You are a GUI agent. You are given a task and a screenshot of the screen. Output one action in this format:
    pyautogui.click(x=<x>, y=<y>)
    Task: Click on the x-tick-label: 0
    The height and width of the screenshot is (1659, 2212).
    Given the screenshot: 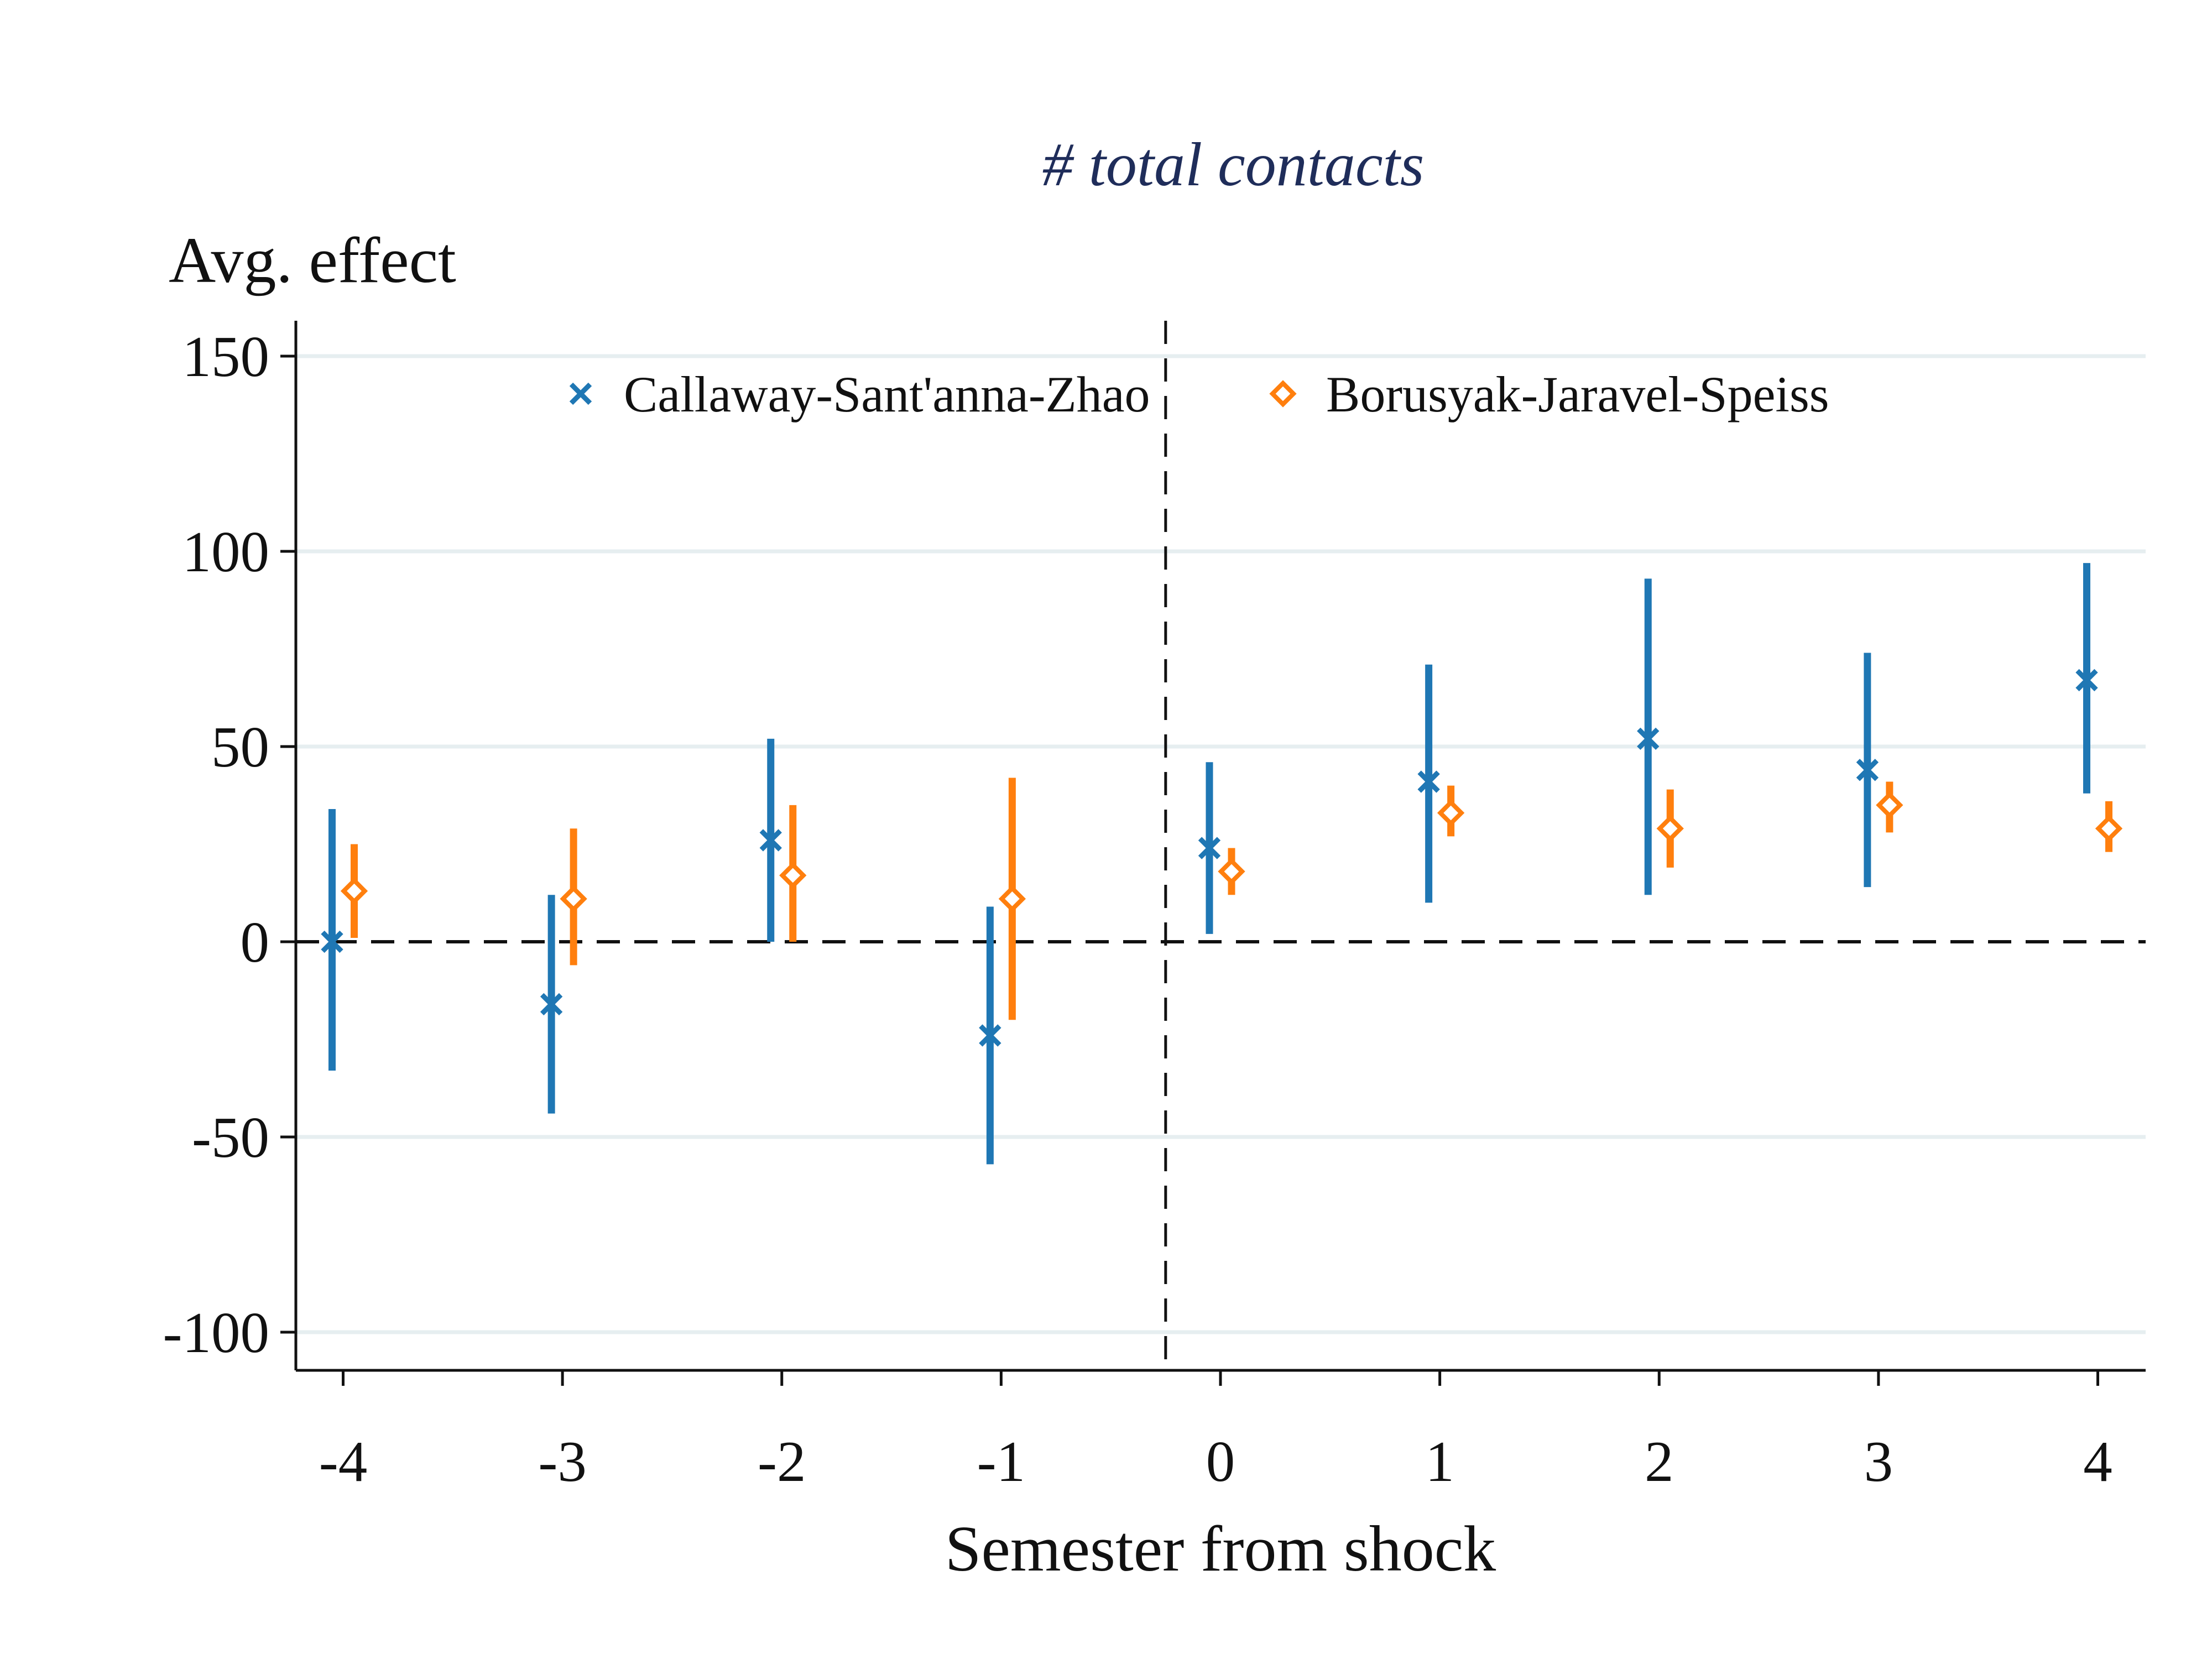 What is the action you would take?
    pyautogui.click(x=1220, y=1462)
    